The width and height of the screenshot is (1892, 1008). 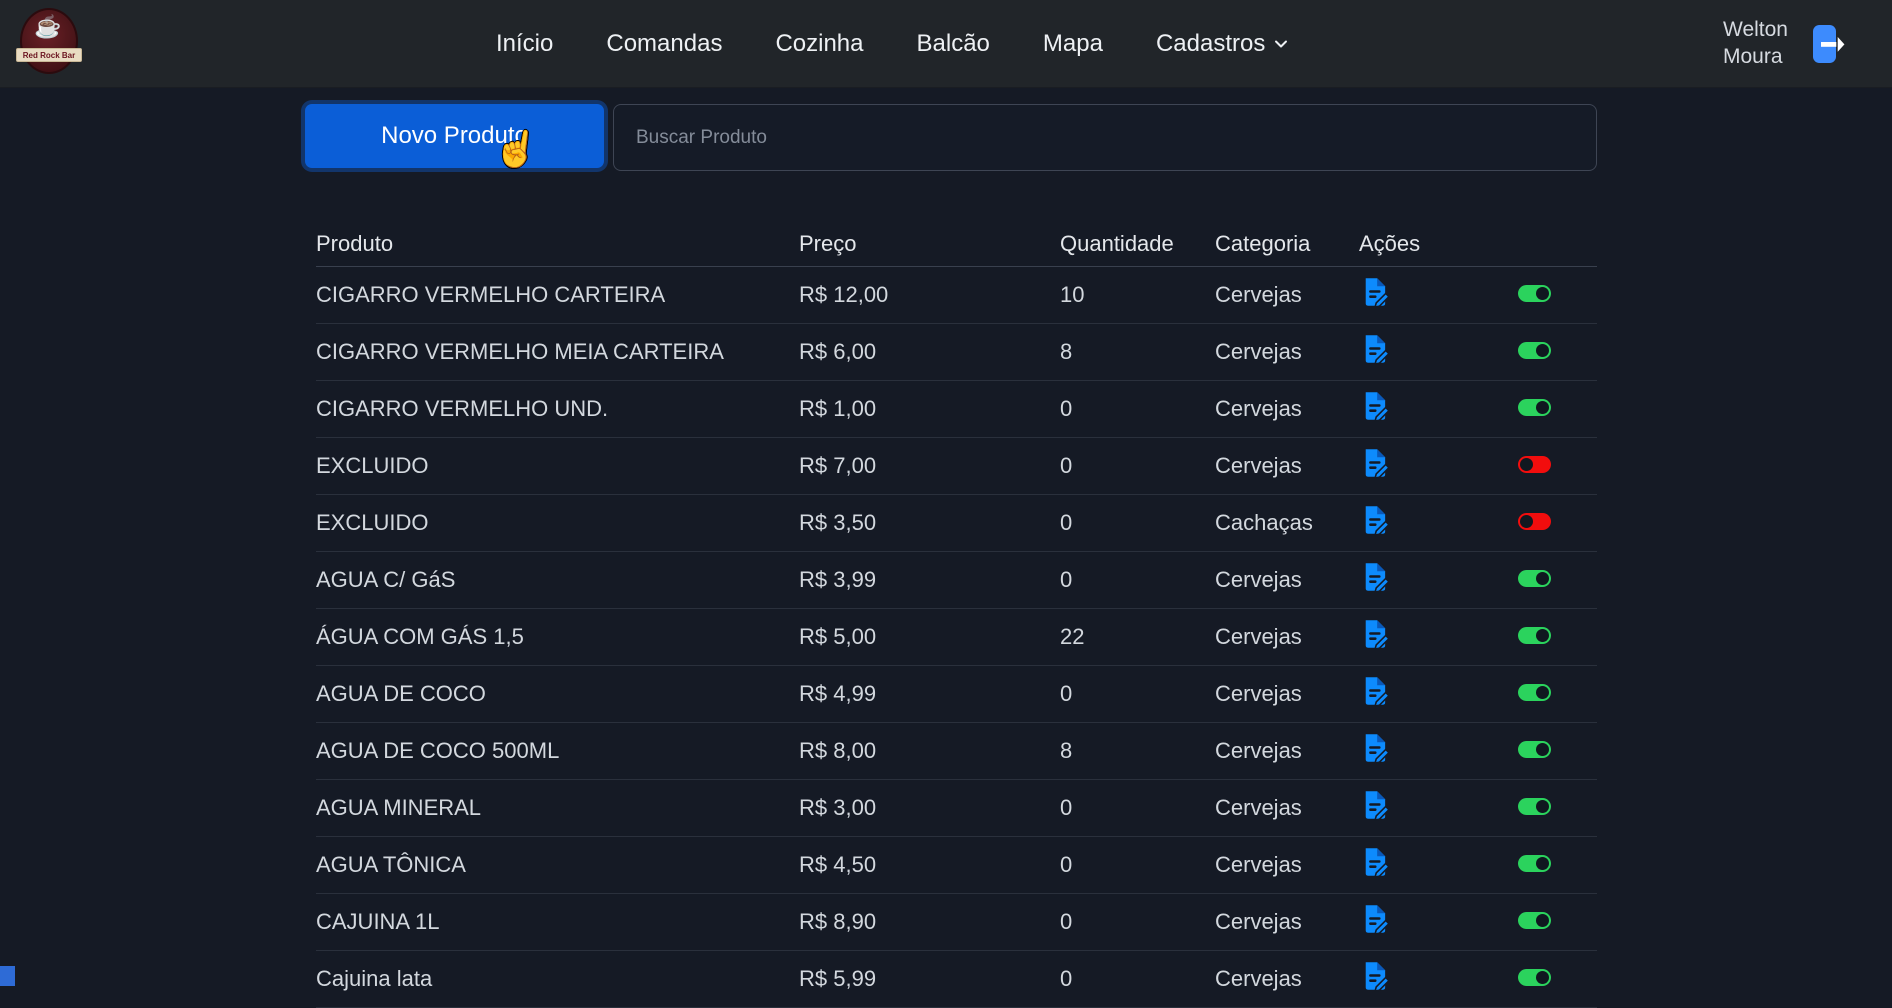 What do you see at coordinates (1785, 43) in the screenshot?
I see `user-area: Welton Moura` at bounding box center [1785, 43].